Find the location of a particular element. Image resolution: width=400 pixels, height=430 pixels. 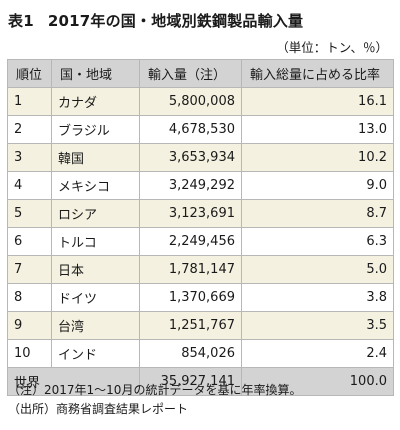

table-row: 1 カナダ 5,800,008 16.1 is located at coordinates (200, 101).